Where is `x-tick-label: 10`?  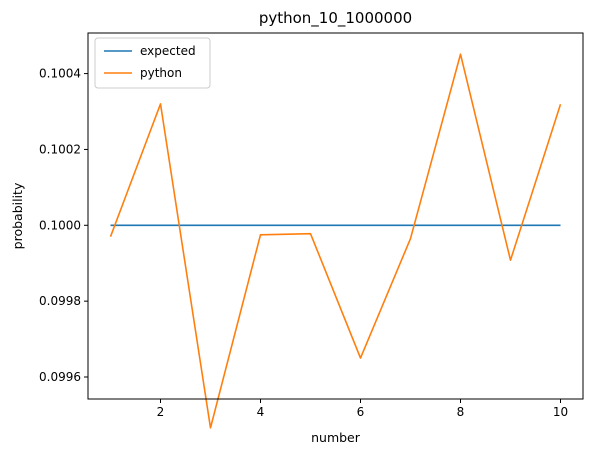
x-tick-label: 10 is located at coordinates (560, 412).